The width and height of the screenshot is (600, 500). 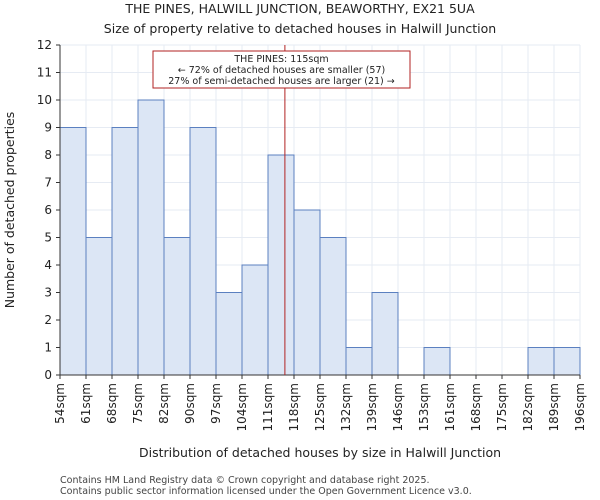 I want to click on y-tick-label: 8, so click(x=48, y=155).